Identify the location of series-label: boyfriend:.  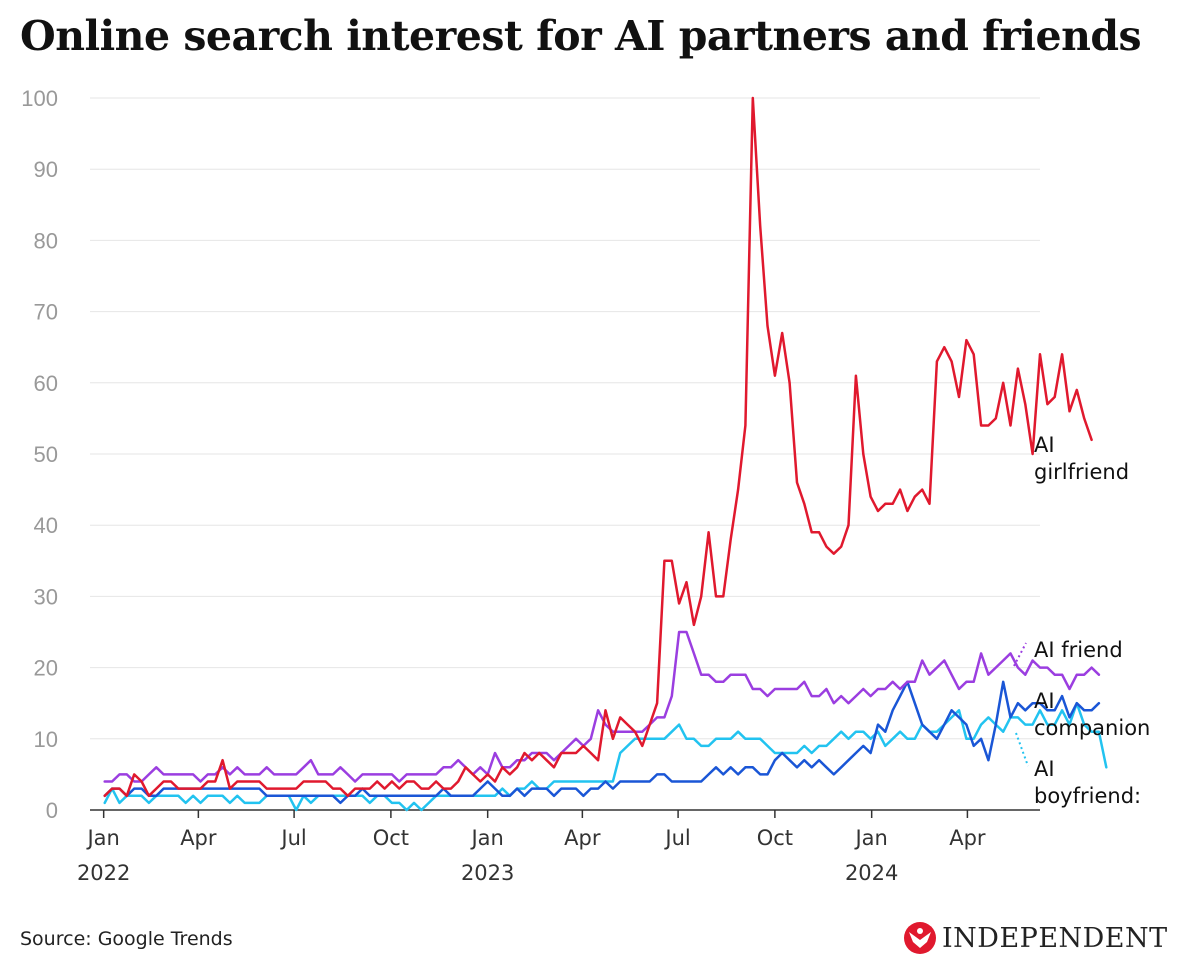
(1087, 796).